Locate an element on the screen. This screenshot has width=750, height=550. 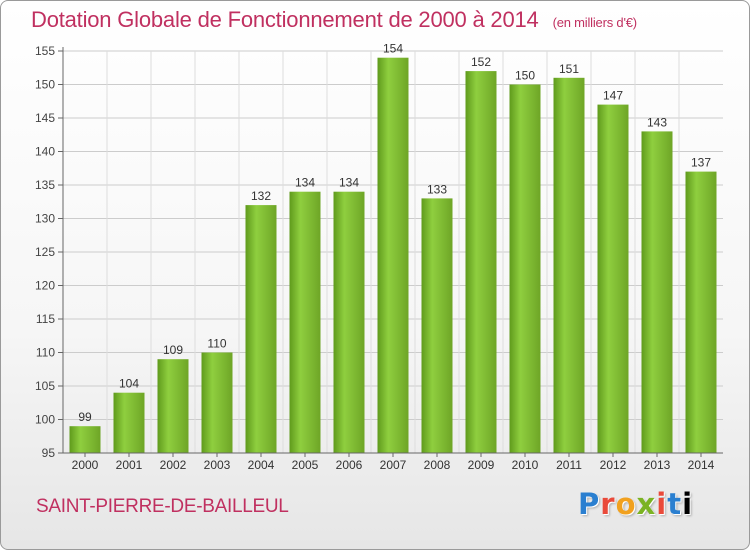
data-label: 133 is located at coordinates (437, 189).